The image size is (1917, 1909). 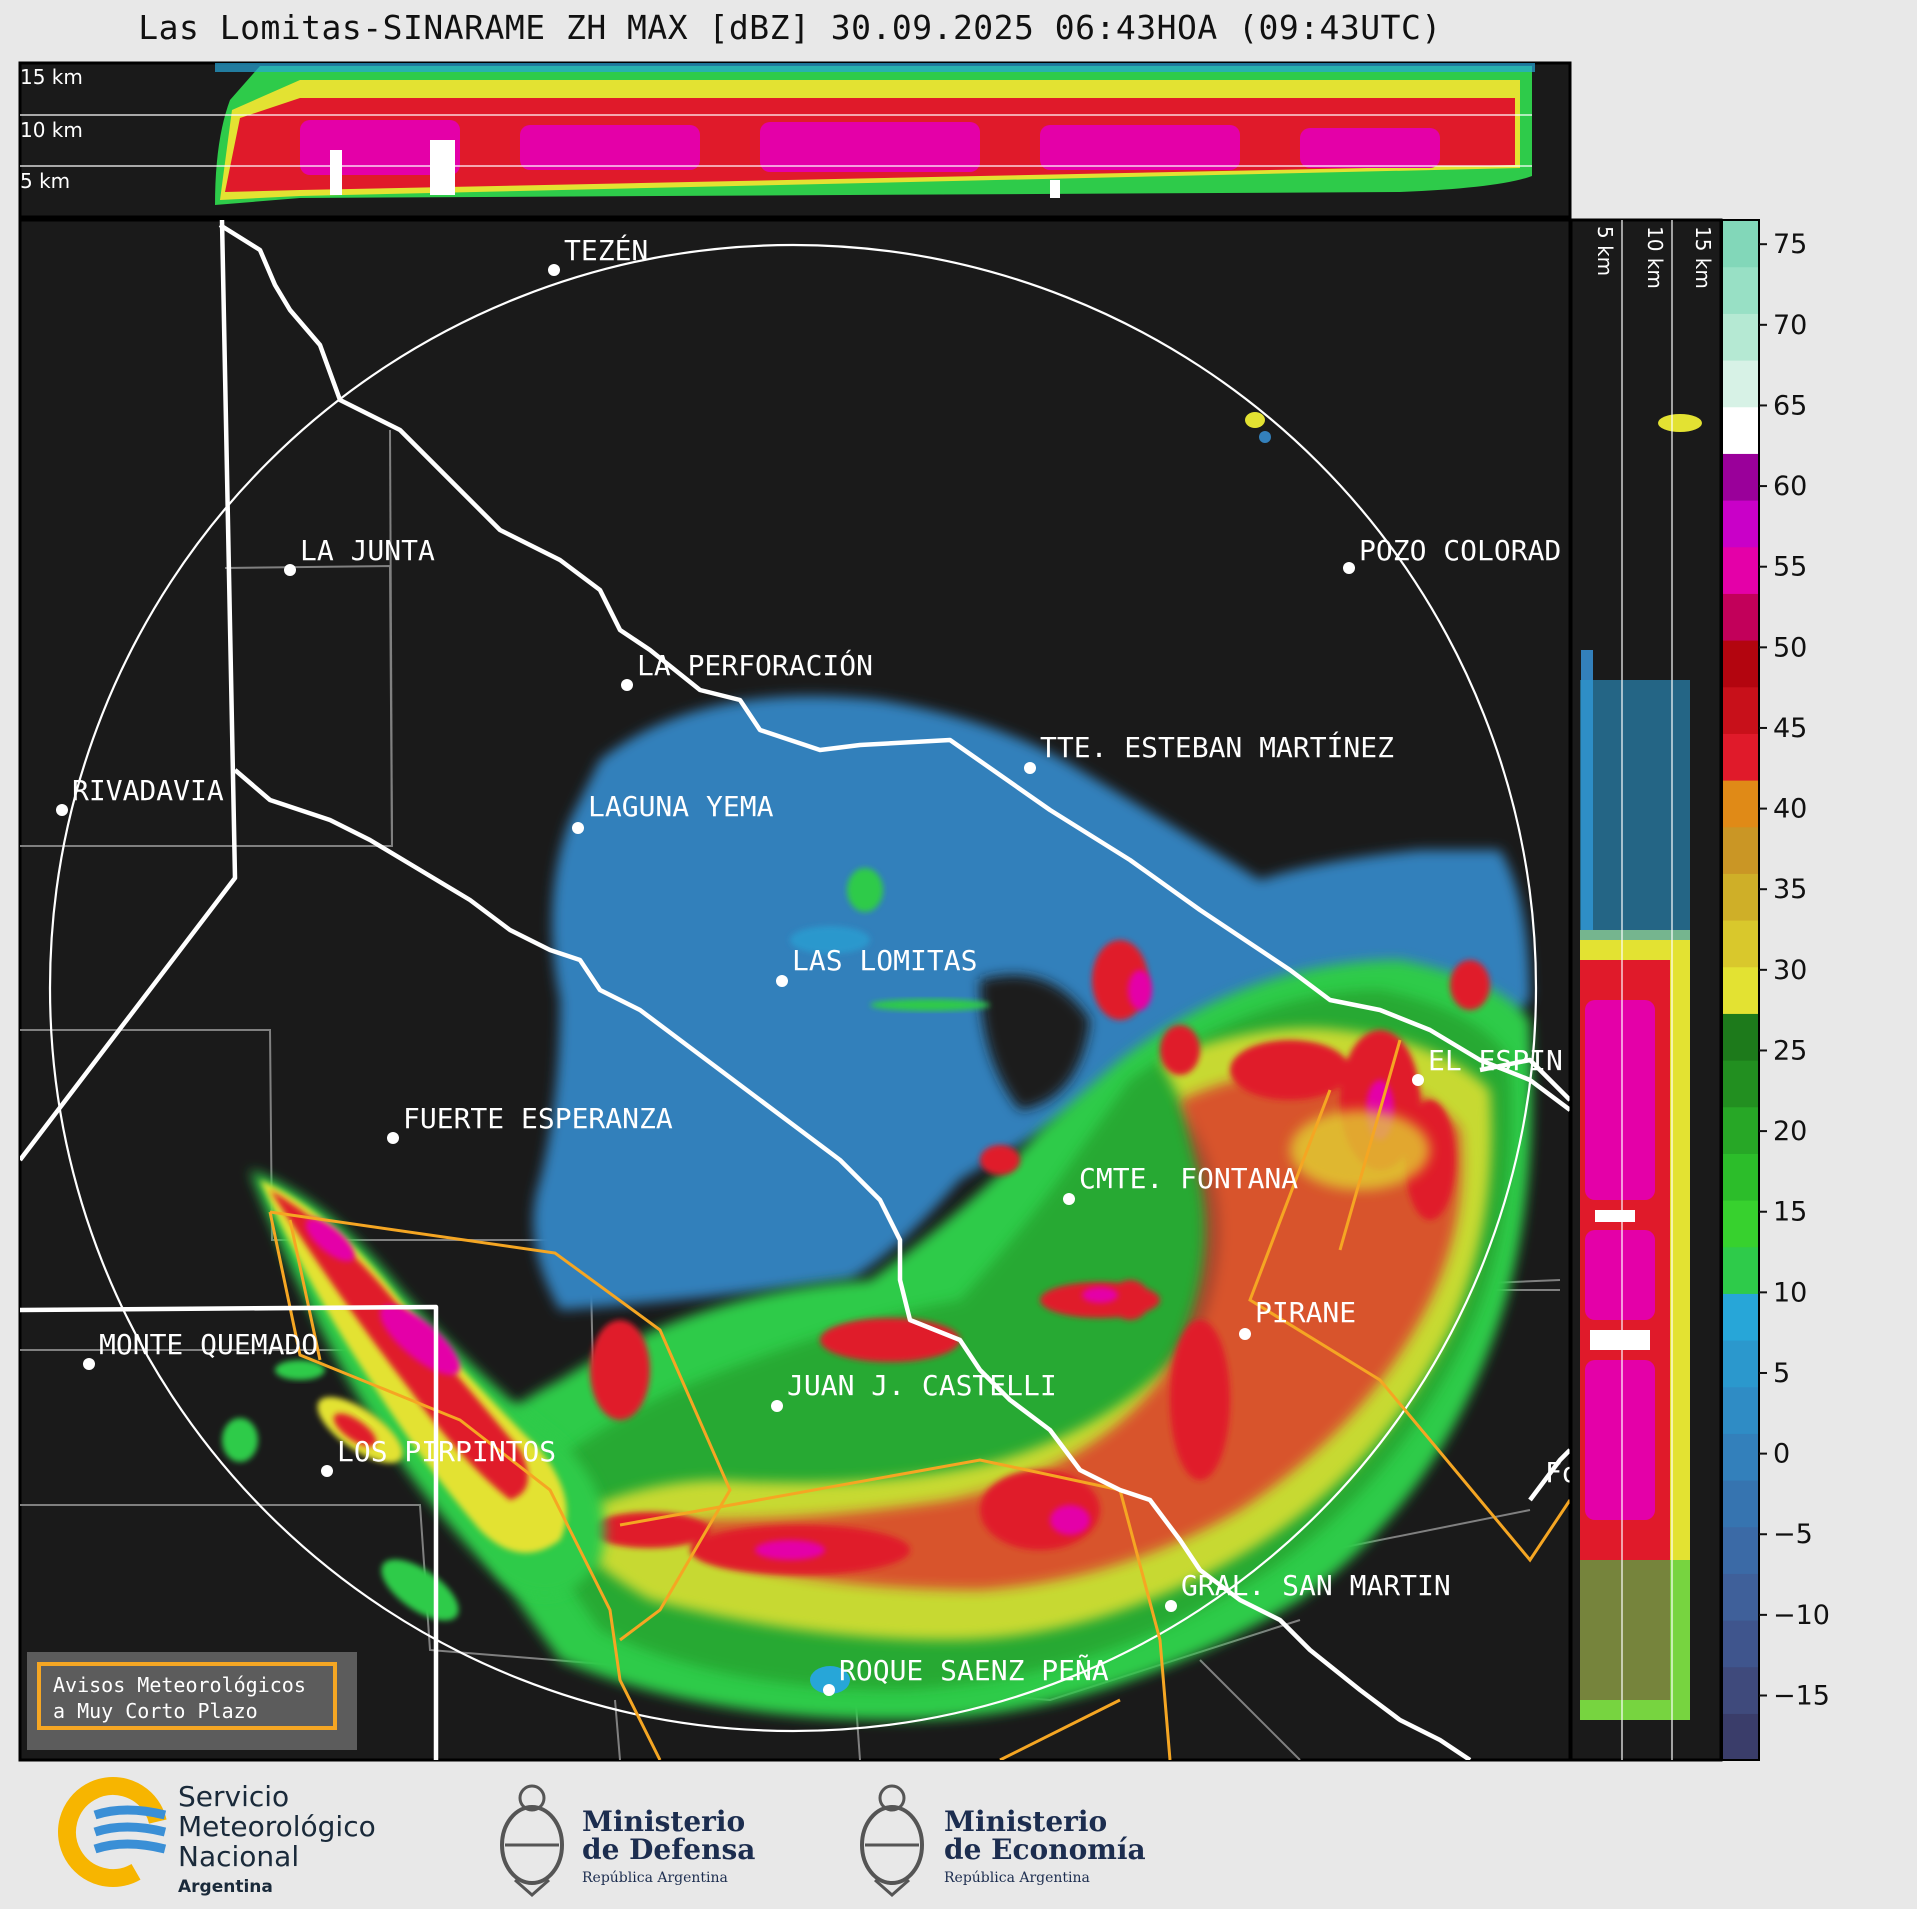 What do you see at coordinates (1790, 728) in the screenshot?
I see `colorbar-tick-label: 45` at bounding box center [1790, 728].